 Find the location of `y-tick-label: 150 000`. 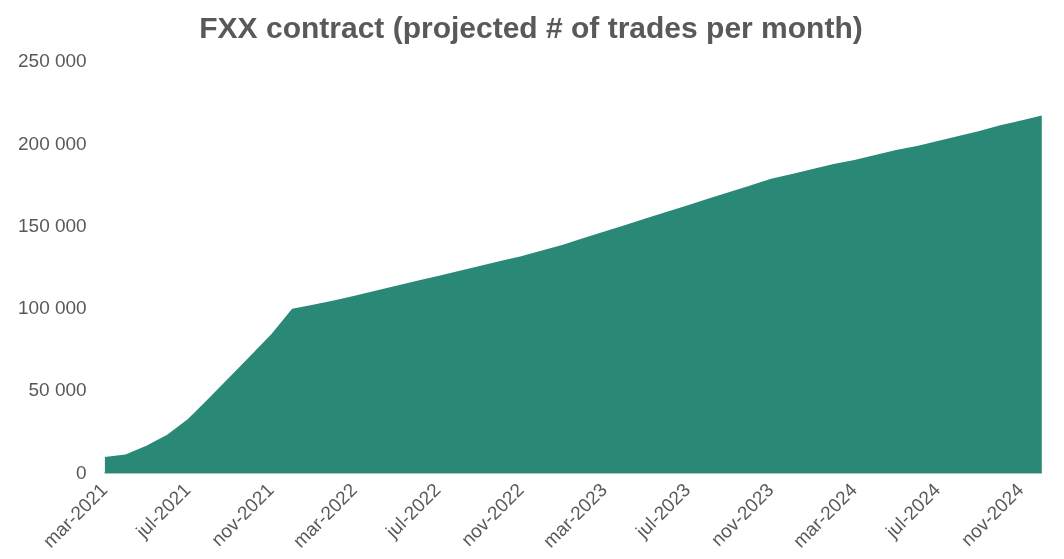

y-tick-label: 150 000 is located at coordinates (52, 225).